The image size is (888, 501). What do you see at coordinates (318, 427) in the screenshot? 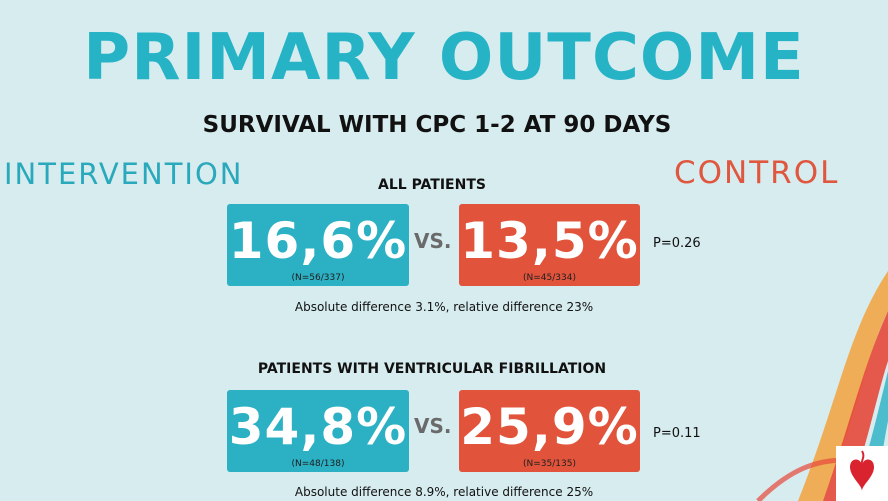
I see `intervention-percentage: 34,8%` at bounding box center [318, 427].